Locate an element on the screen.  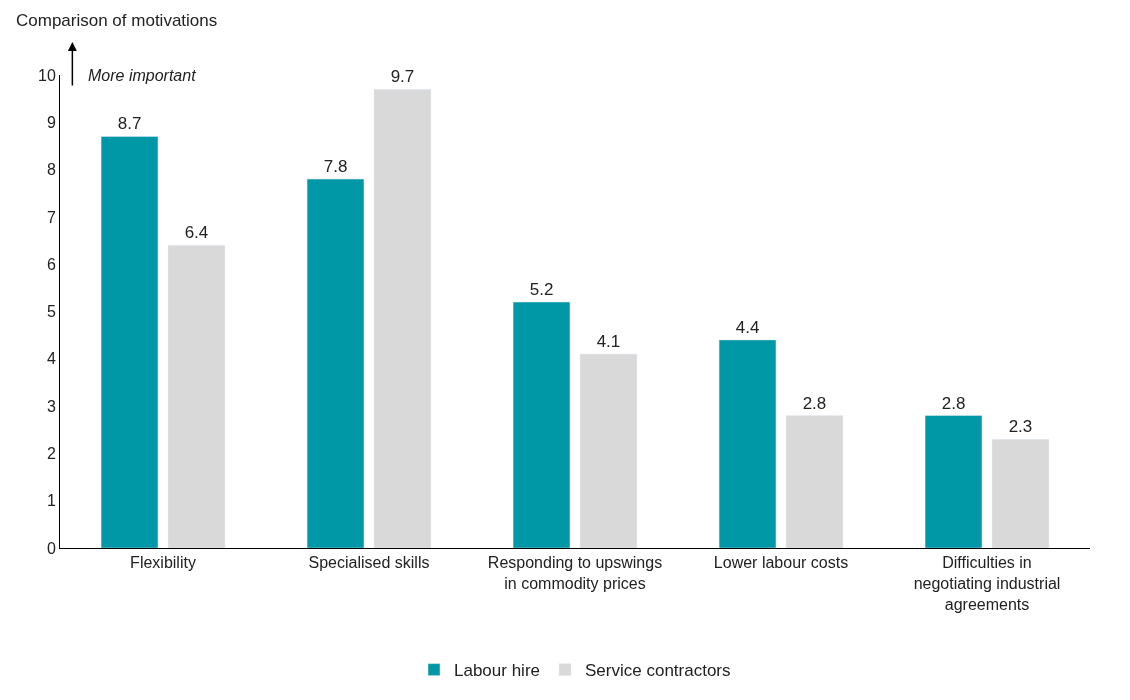
data-label: 9.7 is located at coordinates (402, 77).